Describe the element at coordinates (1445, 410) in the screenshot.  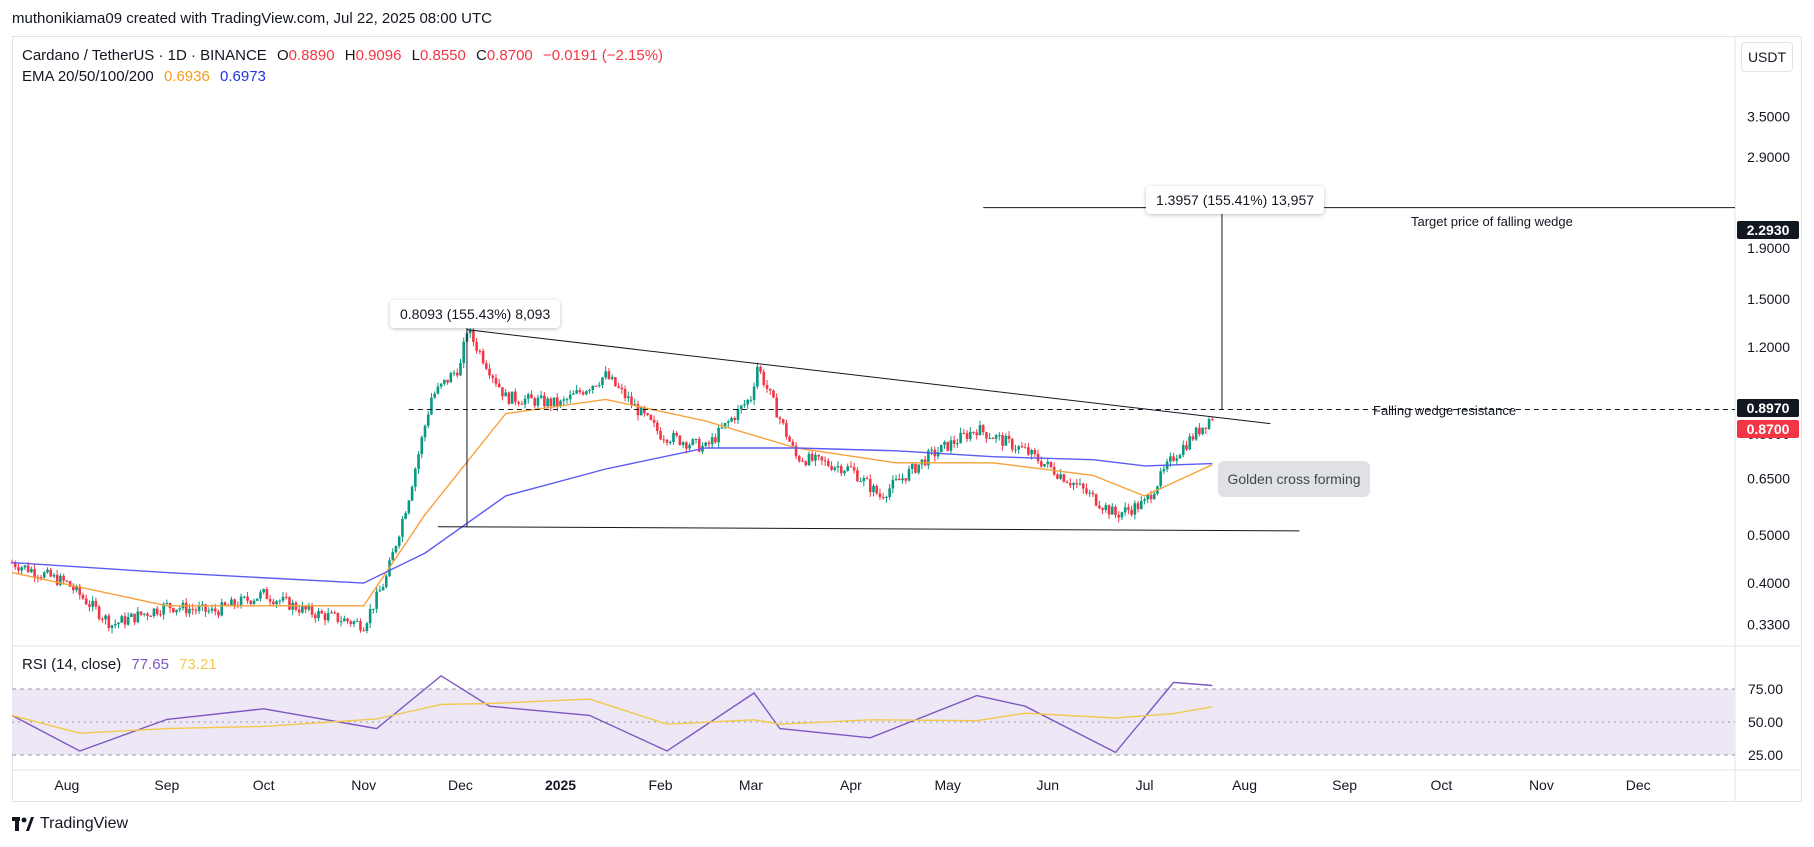
I see `wedge-resistance-label: Falling wedge resistance` at that location.